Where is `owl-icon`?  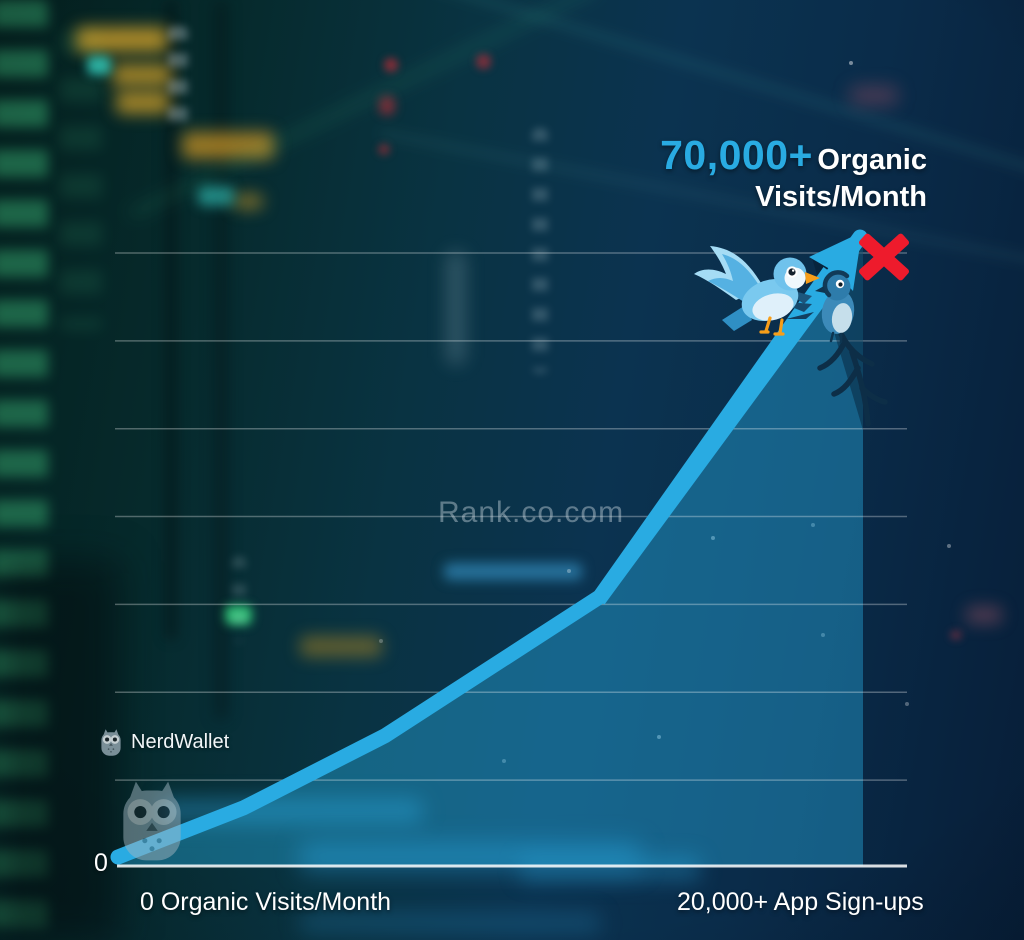 owl-icon is located at coordinates (111, 742).